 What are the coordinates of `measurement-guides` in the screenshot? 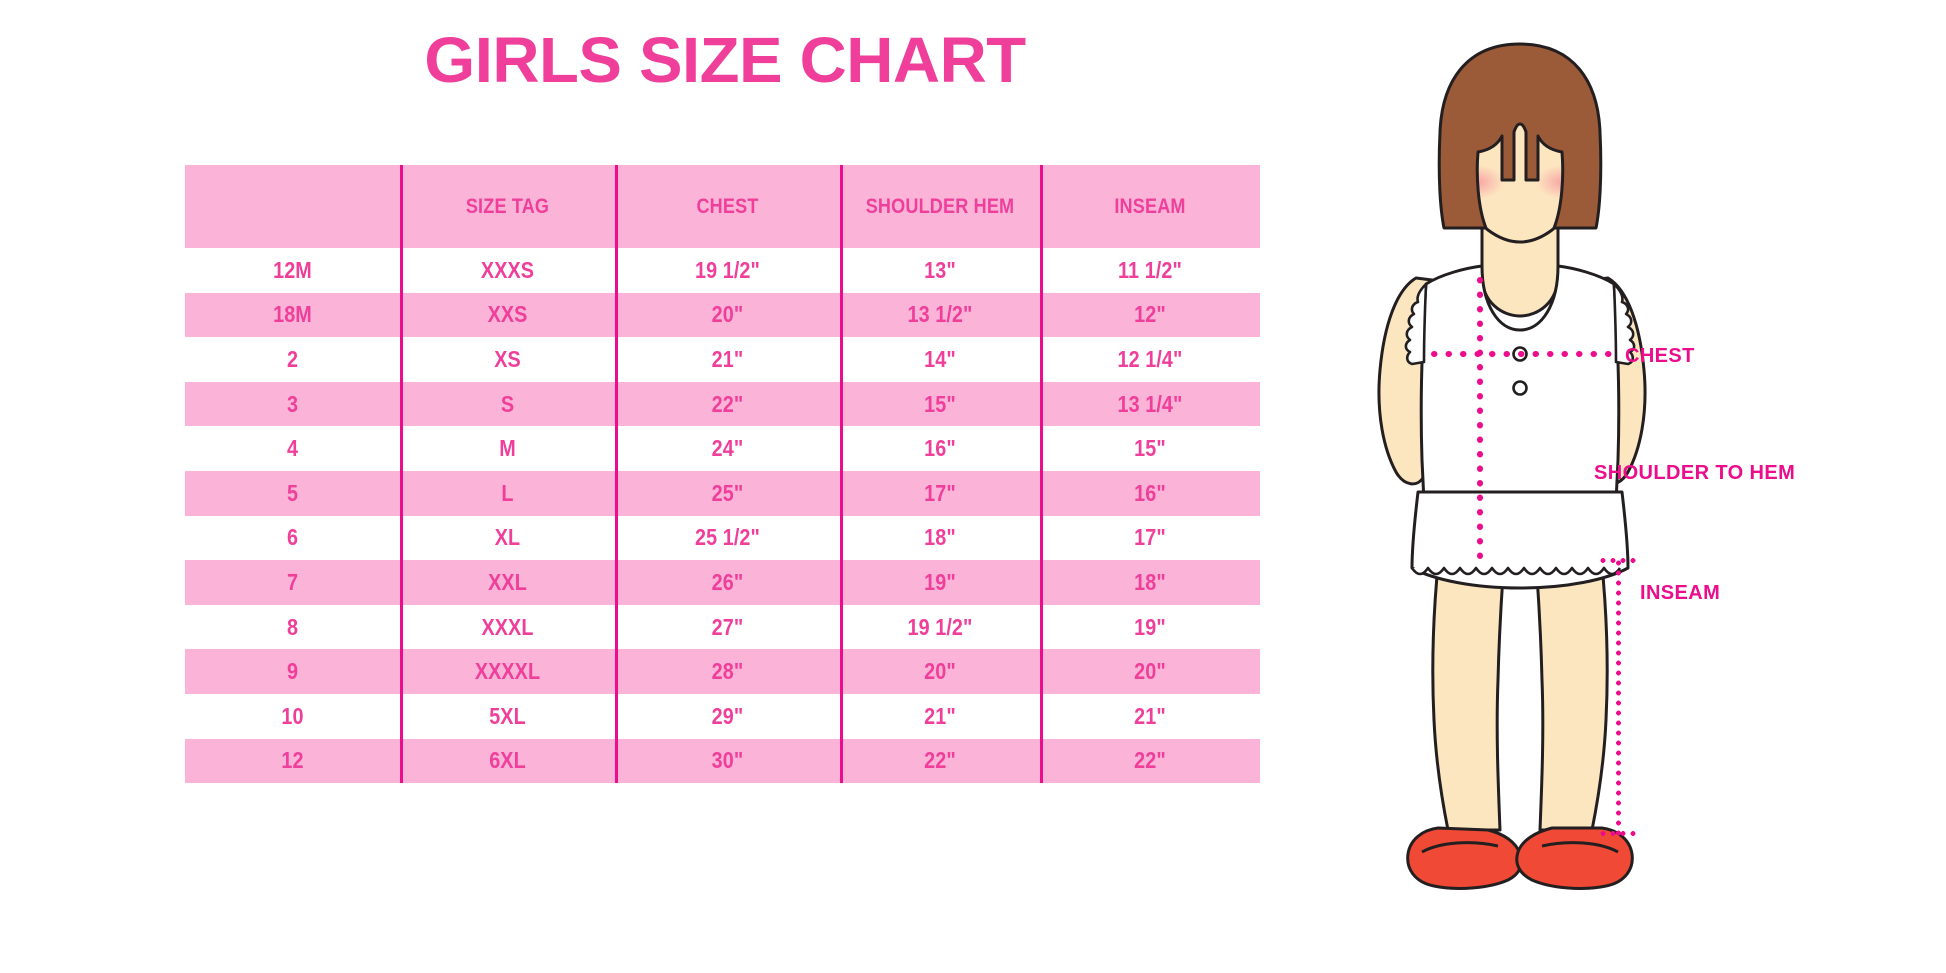 It's located at (1523, 422).